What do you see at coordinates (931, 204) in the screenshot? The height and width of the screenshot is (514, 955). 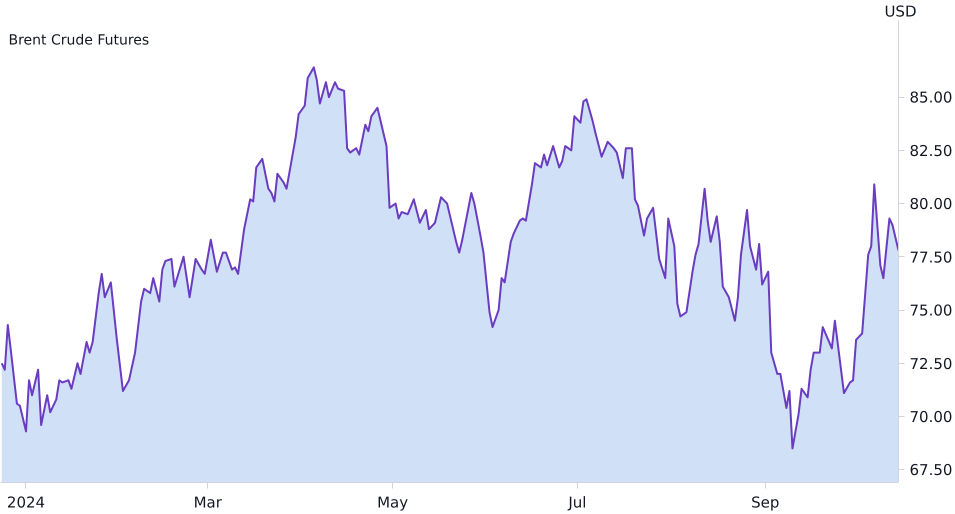 I see `y-tick-label: 80.00` at bounding box center [931, 204].